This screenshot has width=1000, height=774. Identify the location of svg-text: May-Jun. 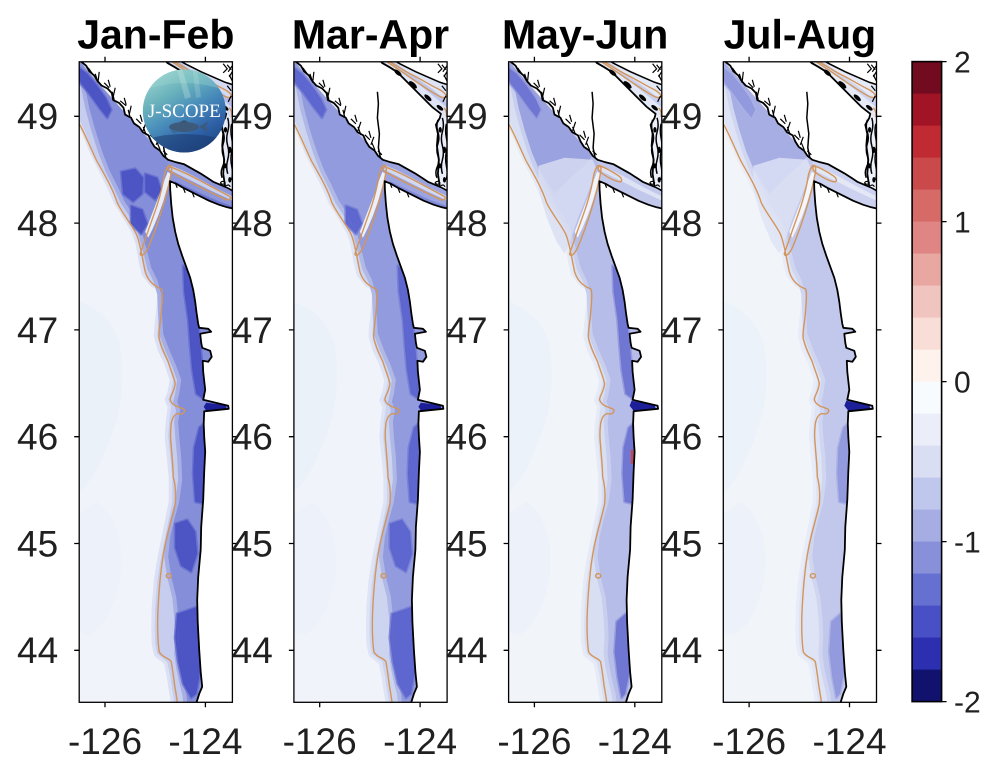
(585, 35).